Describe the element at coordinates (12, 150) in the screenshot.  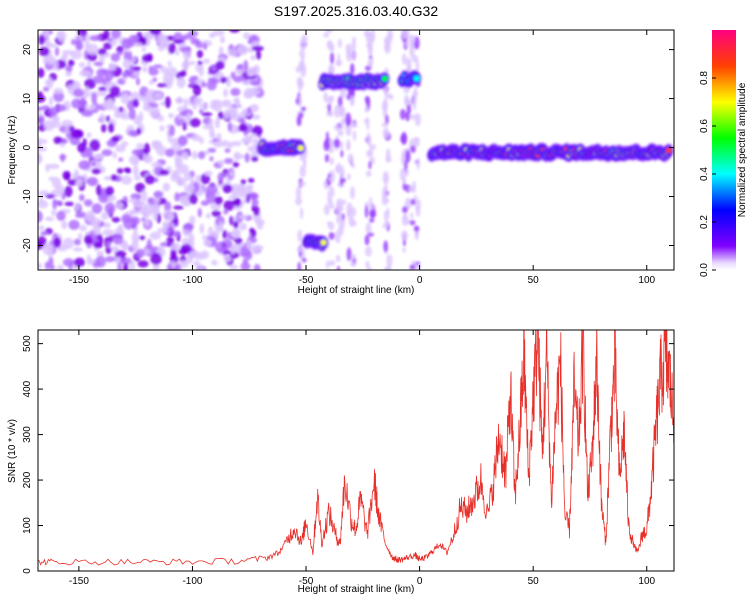
I see `spectrogram-y-label: Frequency (Hz)` at that location.